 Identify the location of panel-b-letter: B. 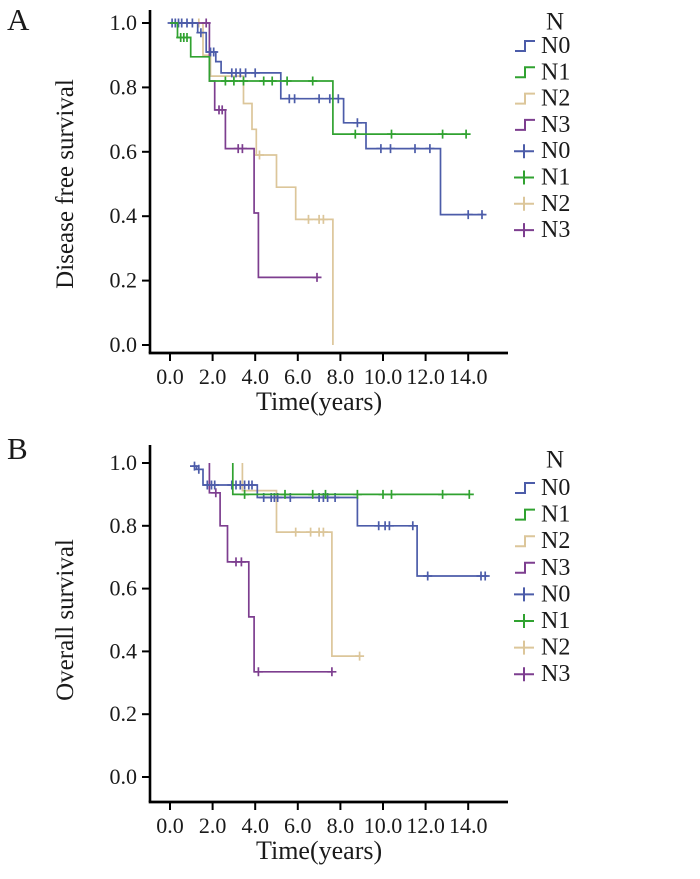
(17, 448).